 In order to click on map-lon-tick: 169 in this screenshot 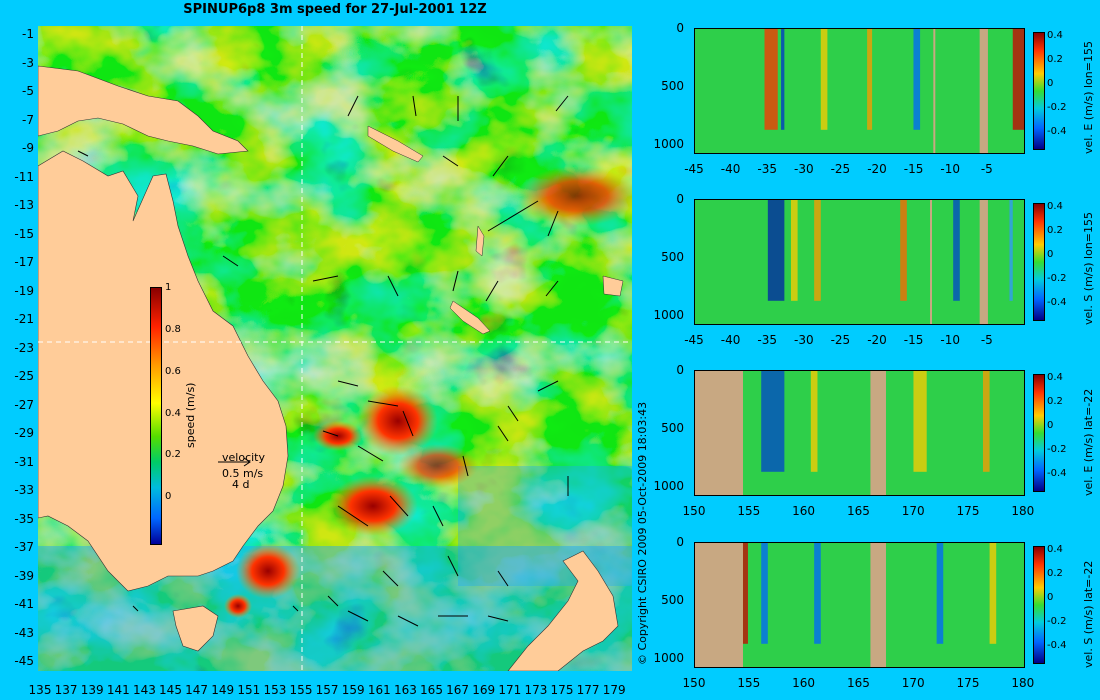, I will do `click(484, 690)`.